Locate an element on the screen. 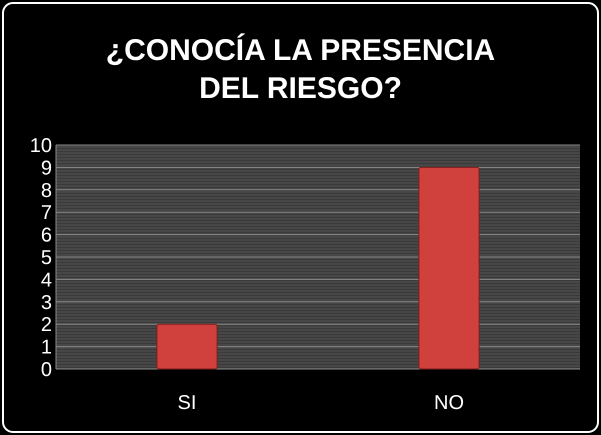  y-tick-label: 1 is located at coordinates (46, 347).